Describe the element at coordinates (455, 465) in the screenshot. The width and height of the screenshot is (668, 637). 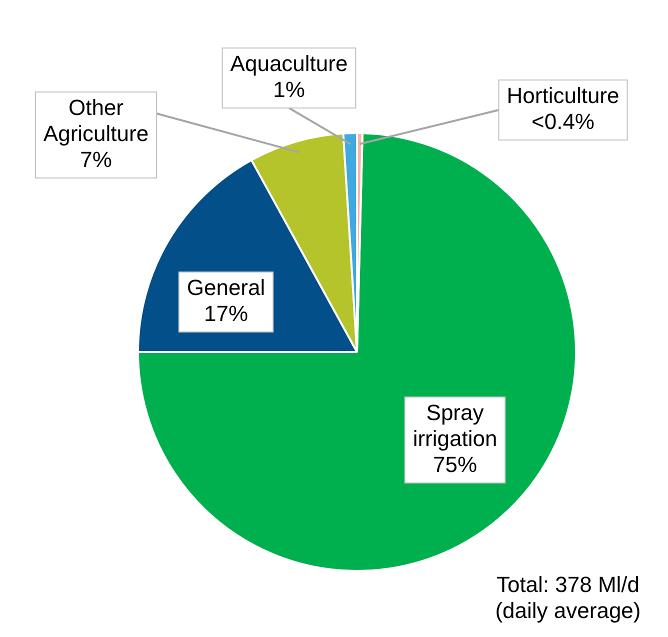
I see `data-label: 75%` at that location.